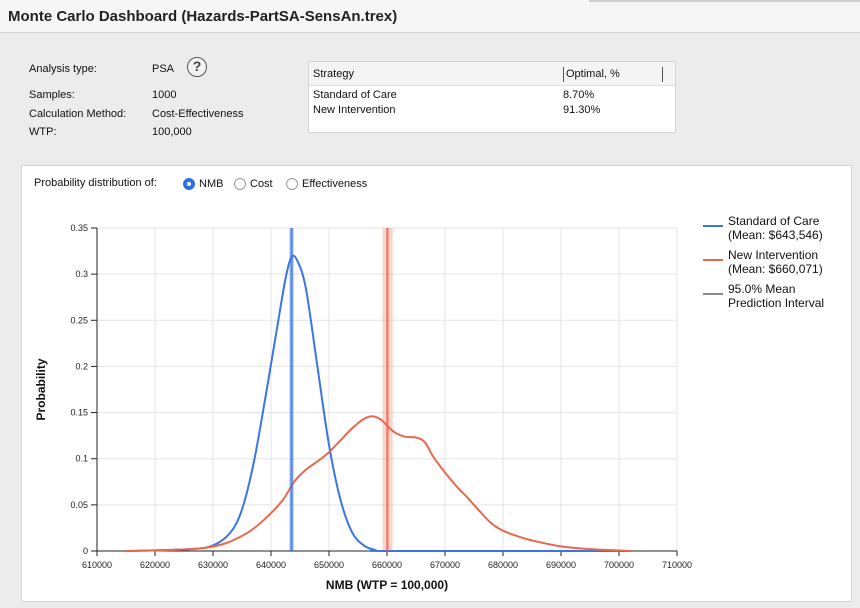 The height and width of the screenshot is (608, 860). What do you see at coordinates (773, 255) in the screenshot?
I see `legend-label: New Intervention` at bounding box center [773, 255].